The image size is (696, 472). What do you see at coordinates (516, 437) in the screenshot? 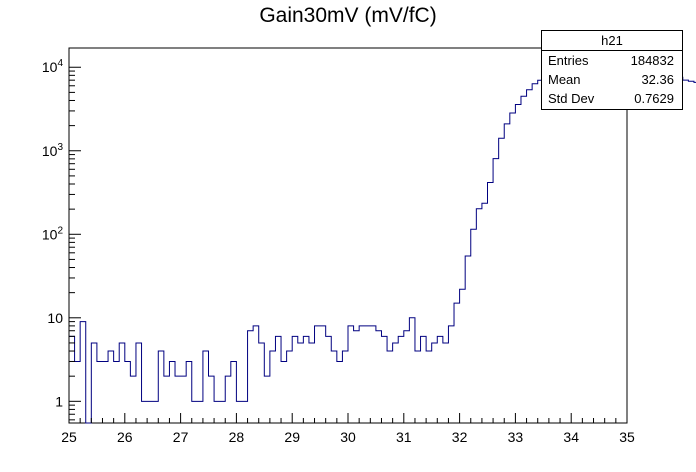
I see `x-tick-label: 33` at bounding box center [516, 437].